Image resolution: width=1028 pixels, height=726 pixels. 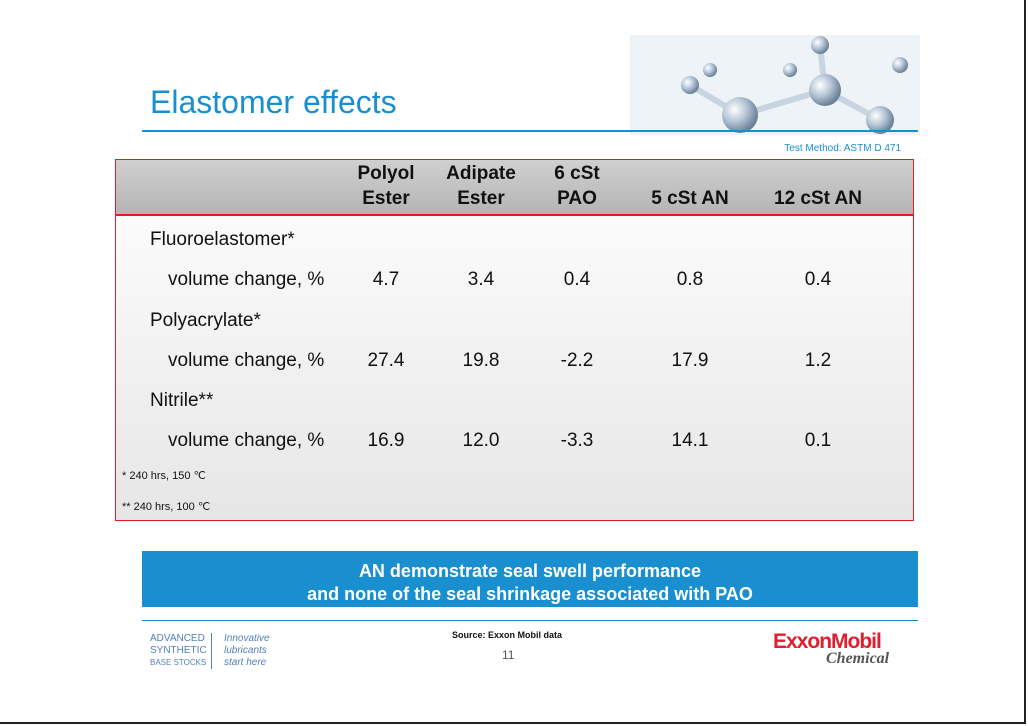 What do you see at coordinates (818, 440) in the screenshot?
I see `cell-value: 0.1` at bounding box center [818, 440].